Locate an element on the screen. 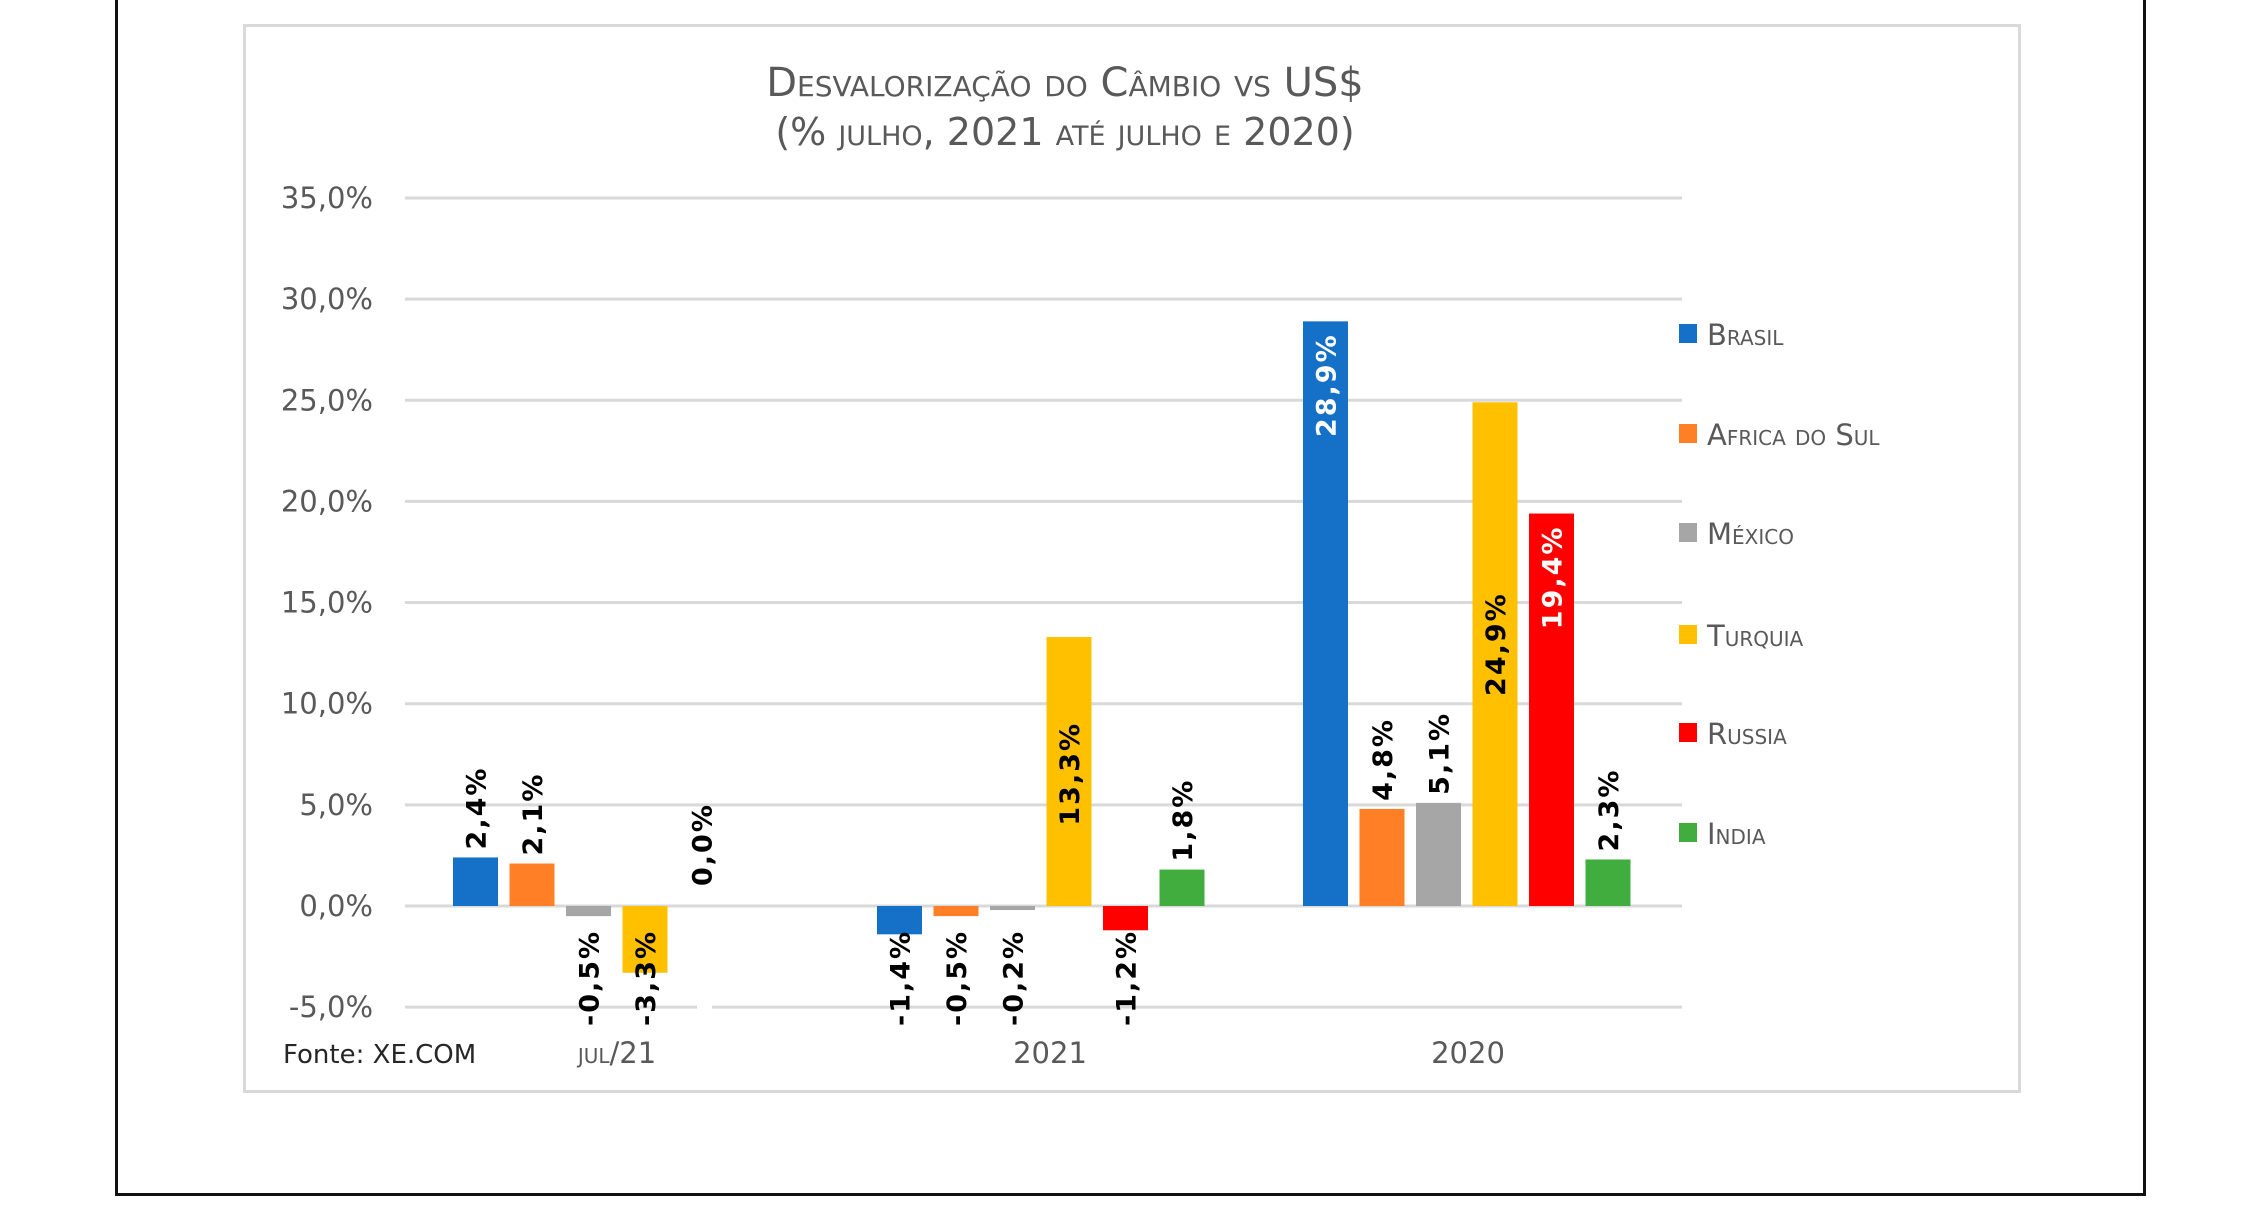 This screenshot has height=1222, width=2245. data-label: 24,9% is located at coordinates (1496, 644).